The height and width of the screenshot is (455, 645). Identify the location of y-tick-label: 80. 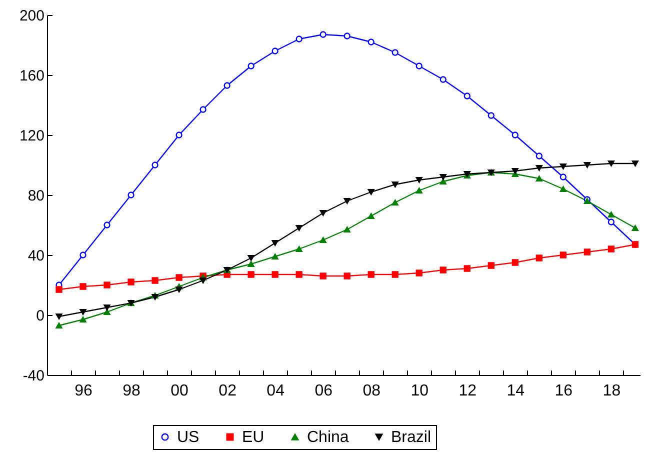
(36, 196).